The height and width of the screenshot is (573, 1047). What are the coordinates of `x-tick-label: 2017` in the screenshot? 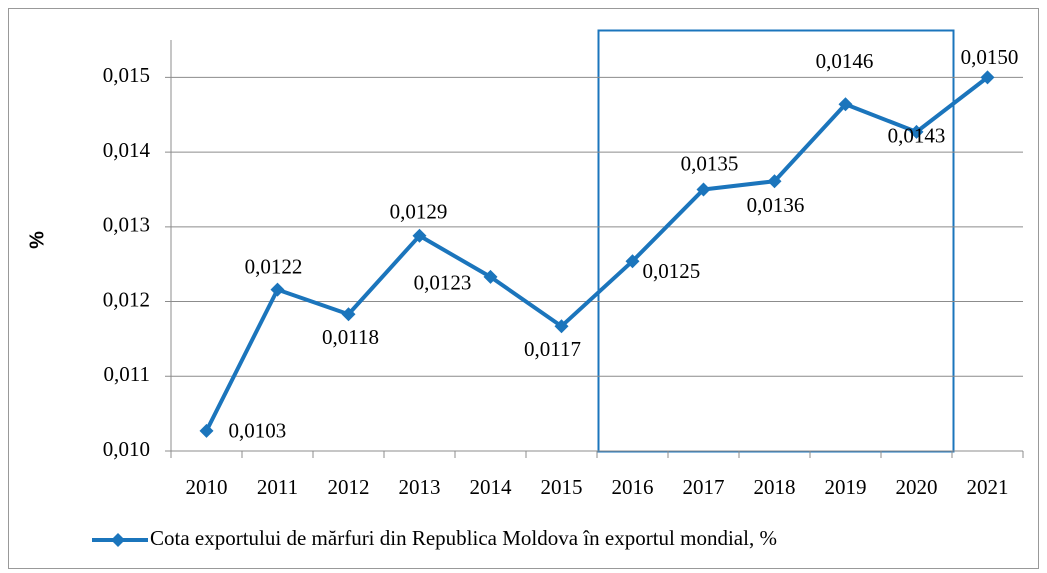 It's located at (704, 487).